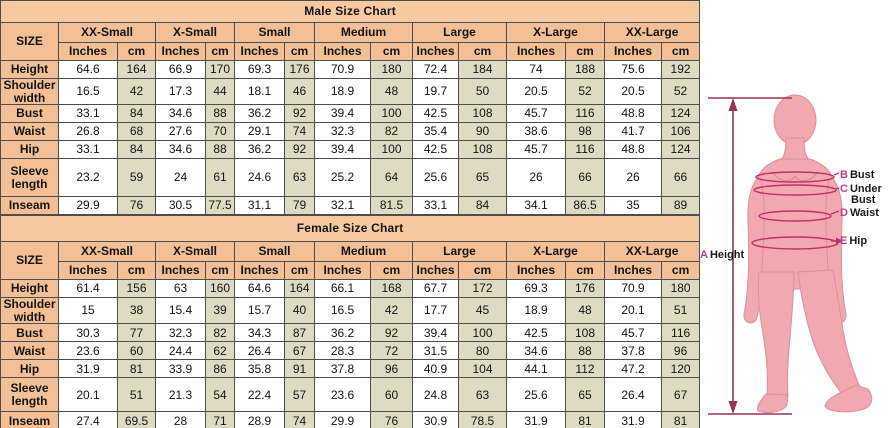  Describe the element at coordinates (259, 289) in the screenshot. I see `inches-value: 64.6` at that location.